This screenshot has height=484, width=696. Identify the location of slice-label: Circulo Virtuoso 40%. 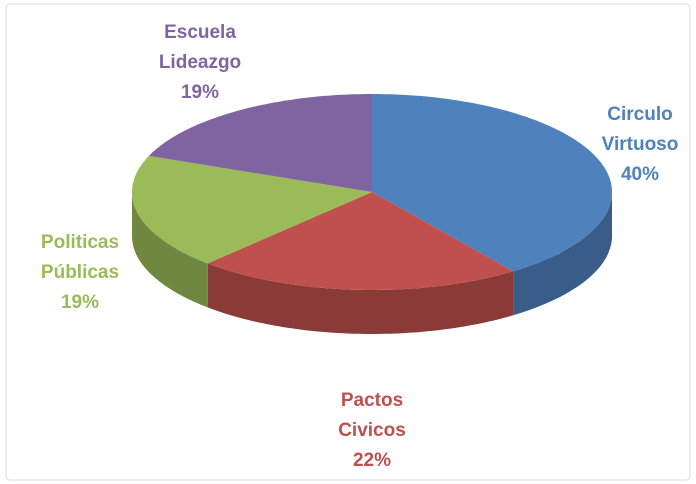
(640, 145).